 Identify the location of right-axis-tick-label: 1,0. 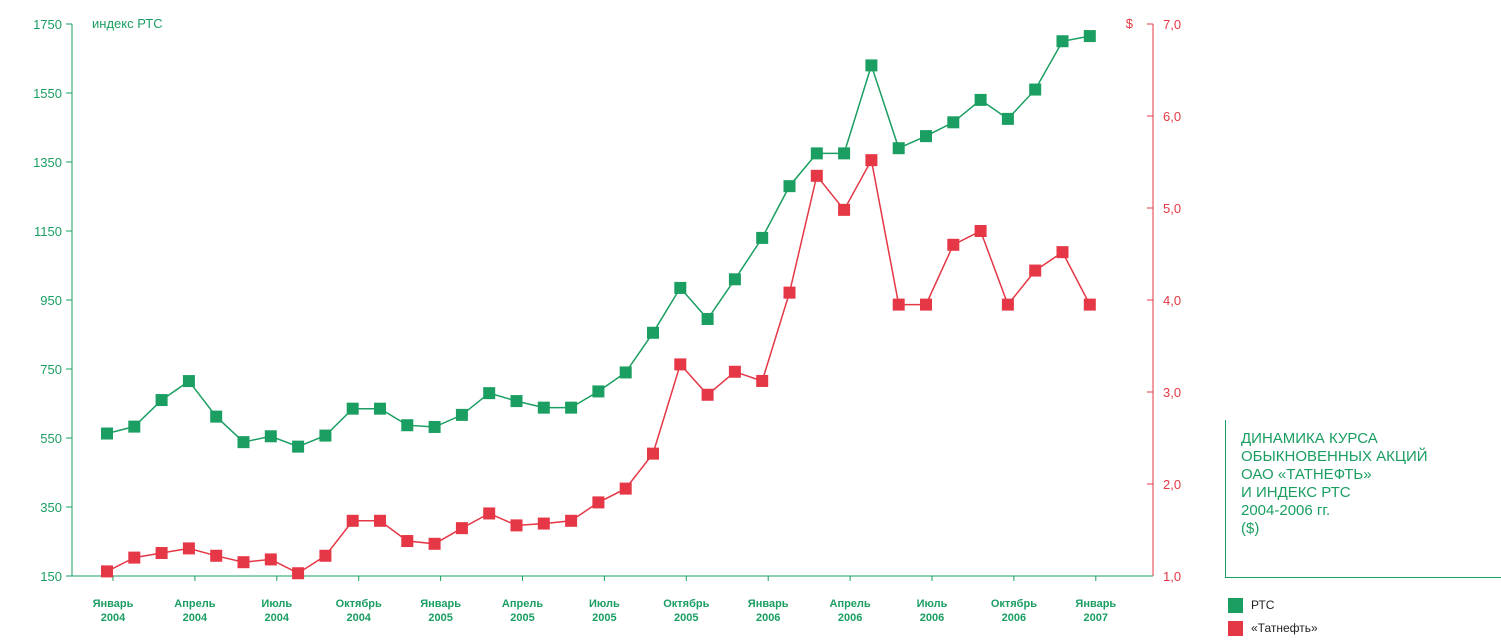
(1172, 576).